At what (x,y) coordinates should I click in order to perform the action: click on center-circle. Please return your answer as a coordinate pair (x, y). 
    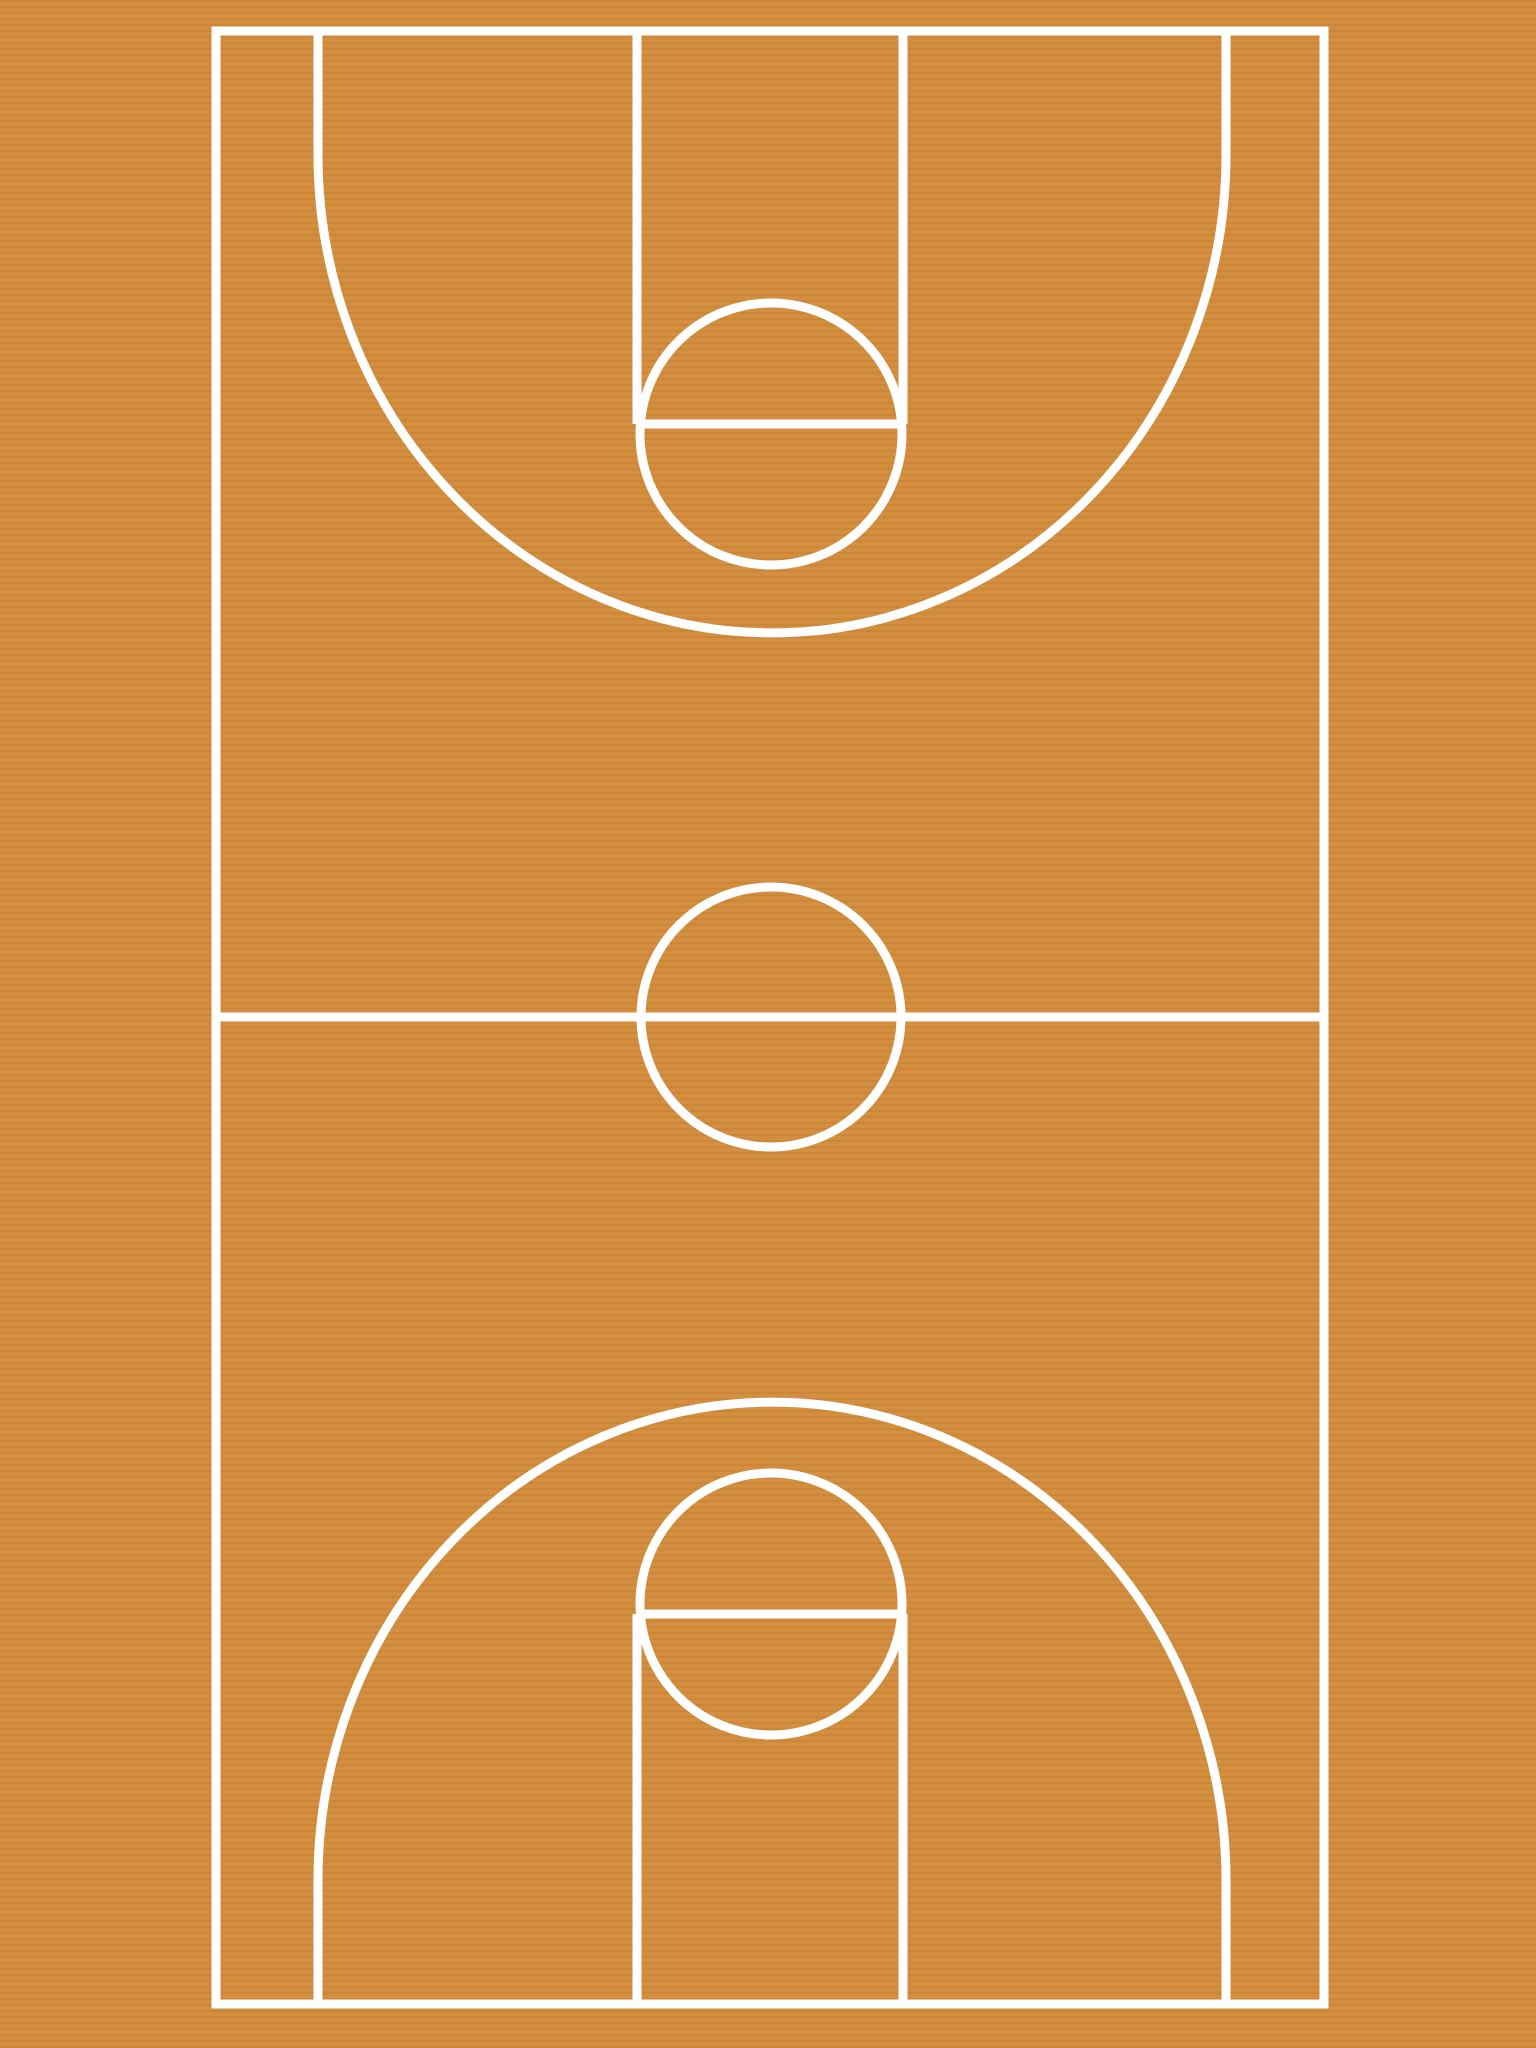
    Looking at the image, I should click on (771, 1017).